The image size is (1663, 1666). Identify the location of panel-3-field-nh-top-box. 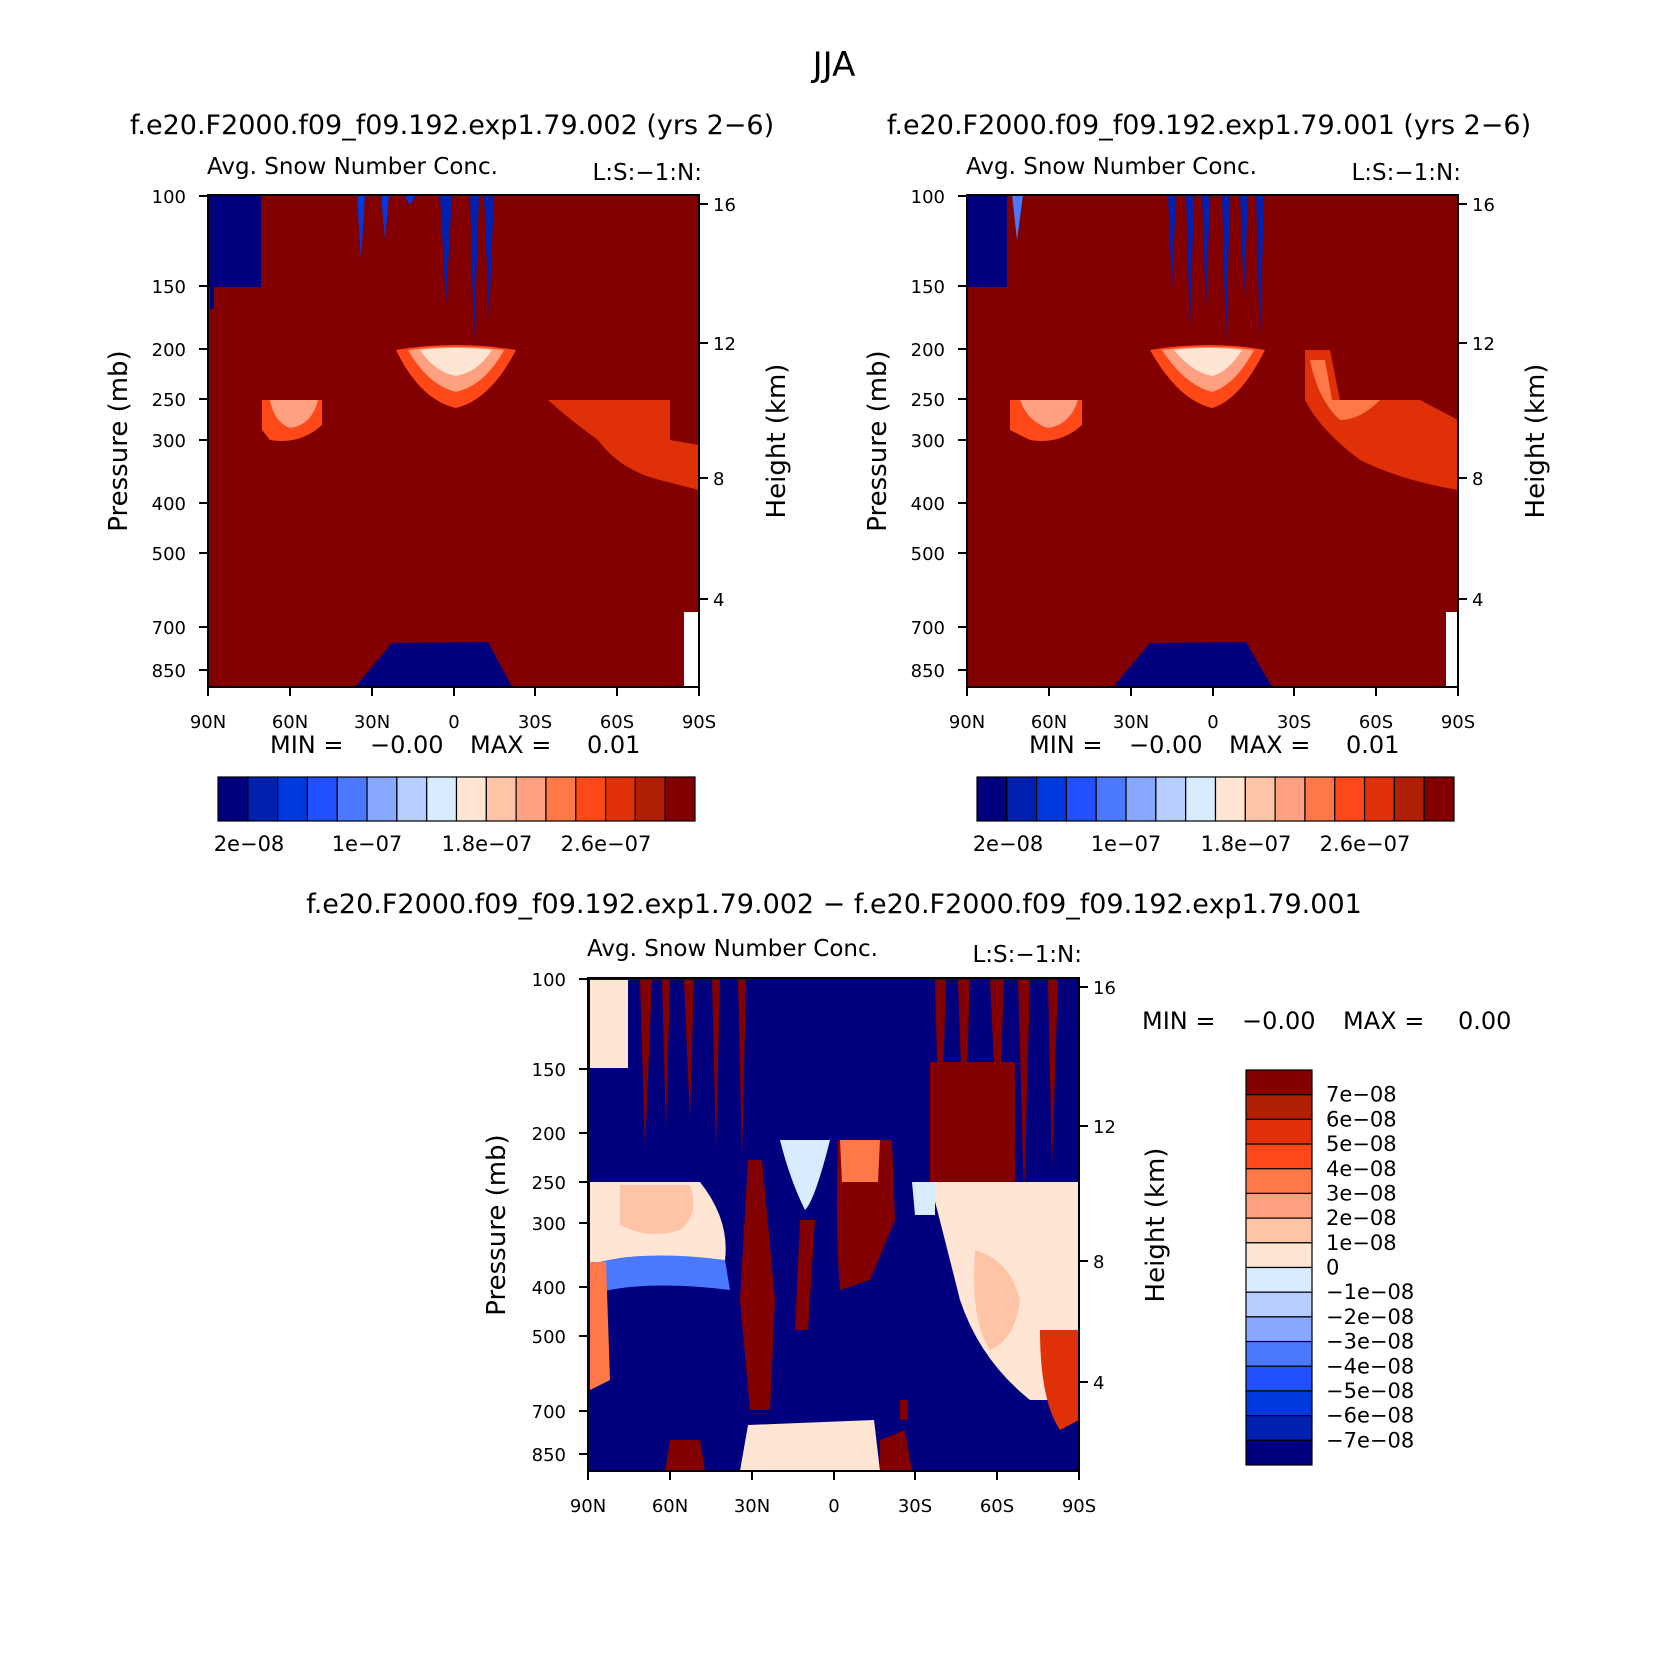
(609, 1024).